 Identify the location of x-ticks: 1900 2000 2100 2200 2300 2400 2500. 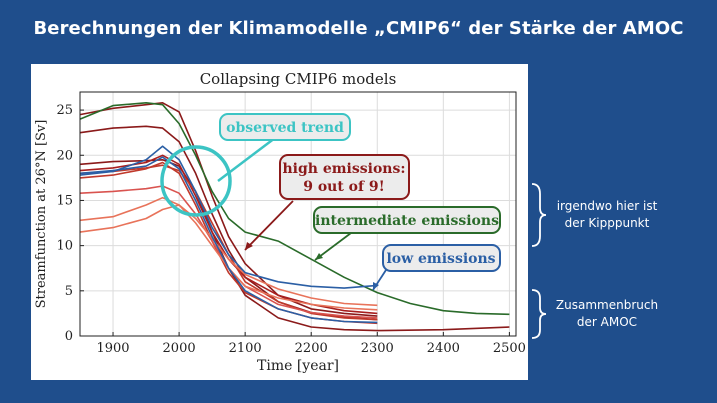
(311, 344).